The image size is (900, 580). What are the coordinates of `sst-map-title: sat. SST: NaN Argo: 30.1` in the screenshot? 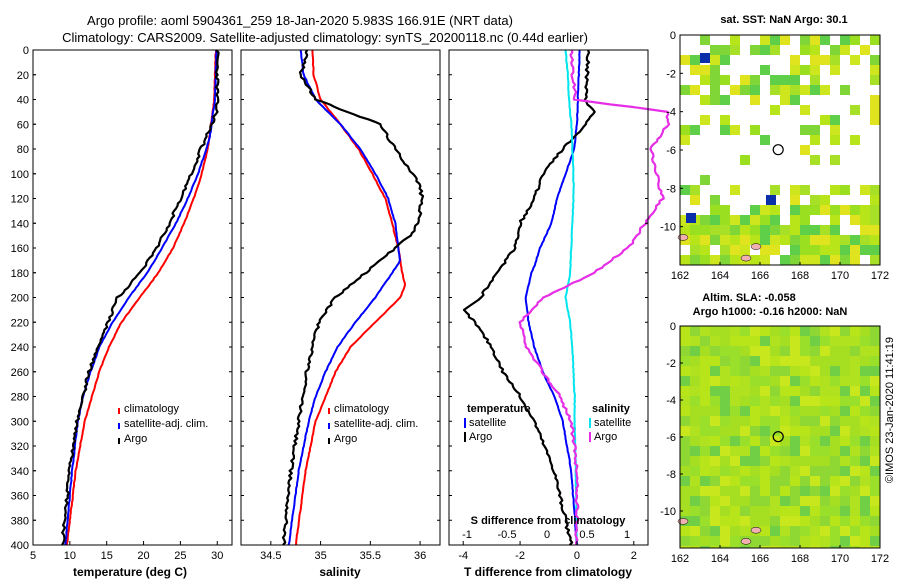 It's located at (783, 20).